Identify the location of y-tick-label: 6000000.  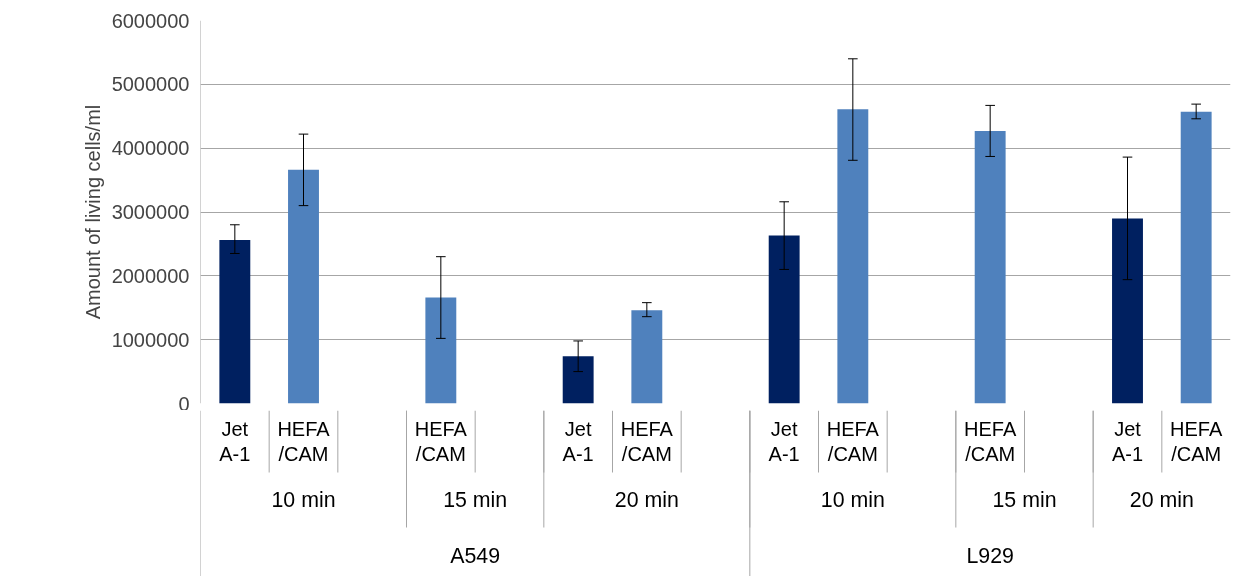
(150, 20).